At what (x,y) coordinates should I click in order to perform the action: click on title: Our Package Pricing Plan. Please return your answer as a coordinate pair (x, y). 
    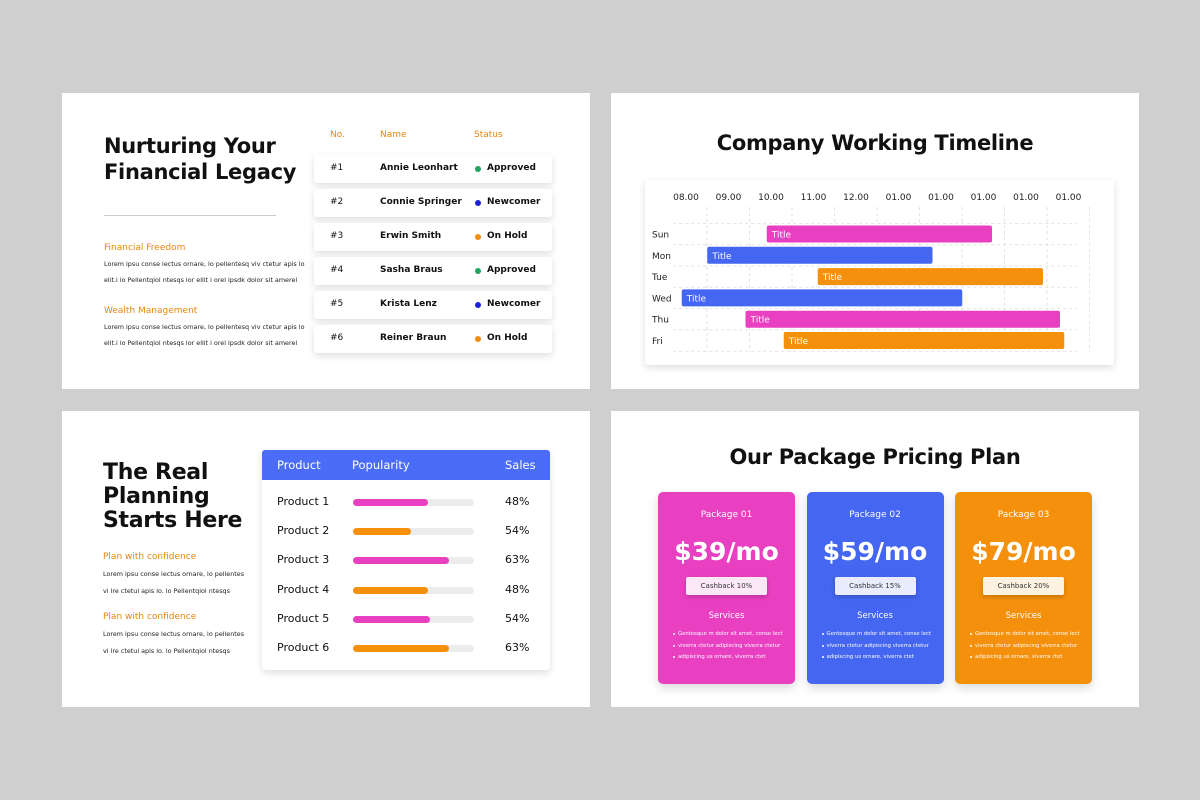
    Looking at the image, I should click on (875, 457).